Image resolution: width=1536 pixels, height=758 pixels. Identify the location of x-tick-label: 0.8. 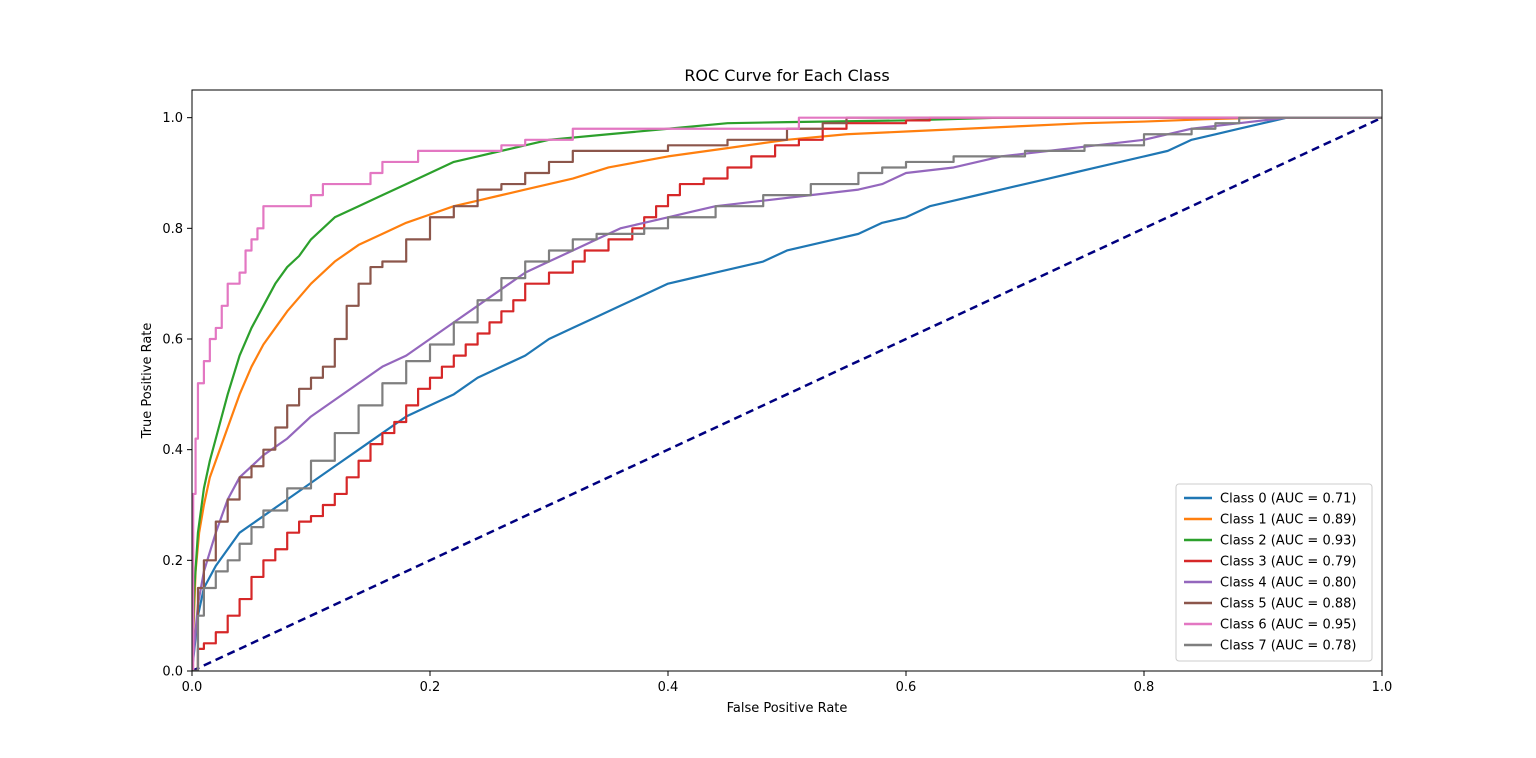
(1144, 687).